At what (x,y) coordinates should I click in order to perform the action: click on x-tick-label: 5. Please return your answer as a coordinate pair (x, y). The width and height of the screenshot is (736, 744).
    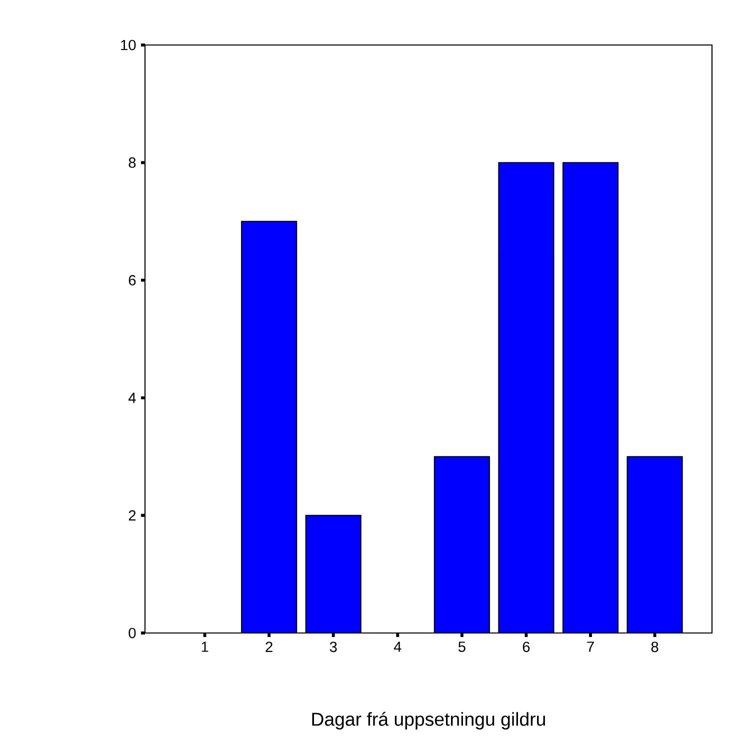
    Looking at the image, I should click on (462, 647).